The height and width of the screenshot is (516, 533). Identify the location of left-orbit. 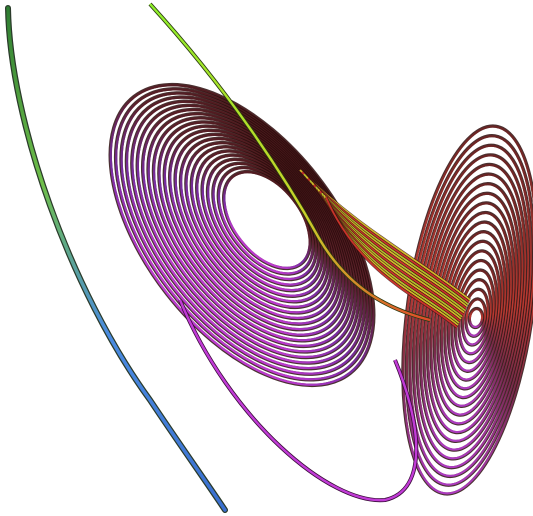
(267, 220).